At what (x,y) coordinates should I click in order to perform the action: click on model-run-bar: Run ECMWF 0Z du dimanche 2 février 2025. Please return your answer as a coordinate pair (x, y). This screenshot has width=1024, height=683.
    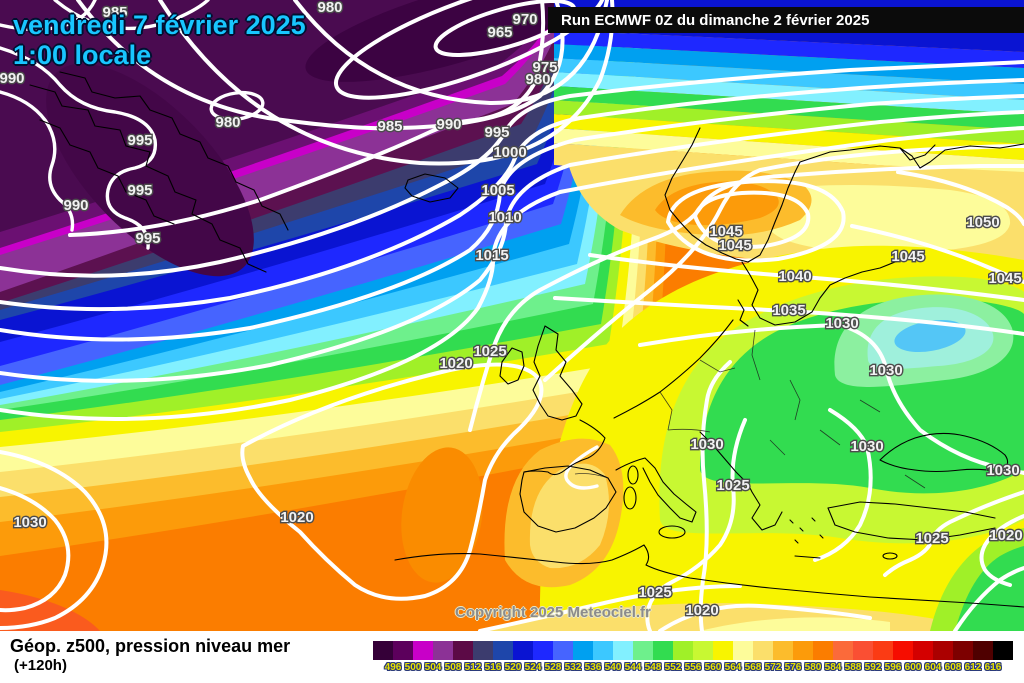
    Looking at the image, I should click on (786, 20).